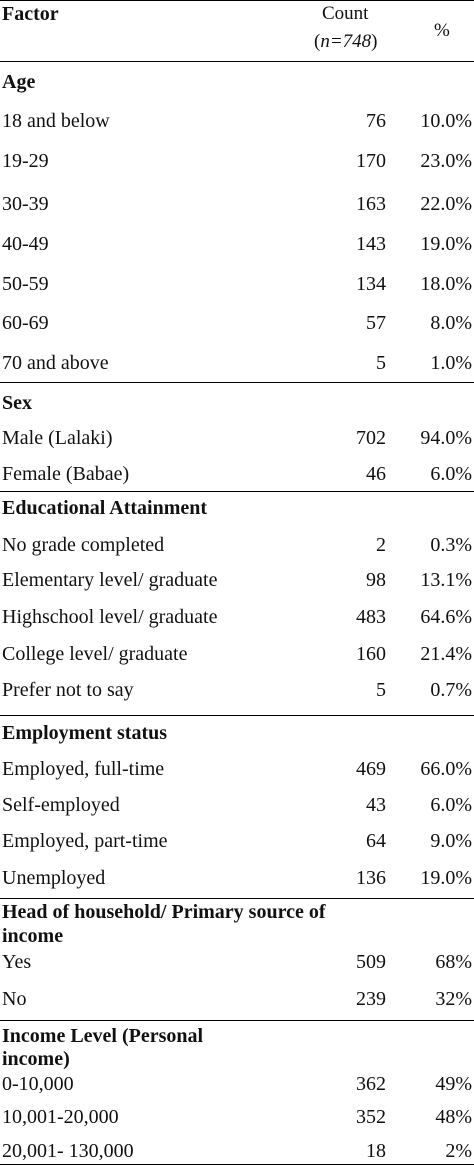 This screenshot has width=474, height=1166. I want to click on section-title-head-of-household-cont: income, so click(33, 936).